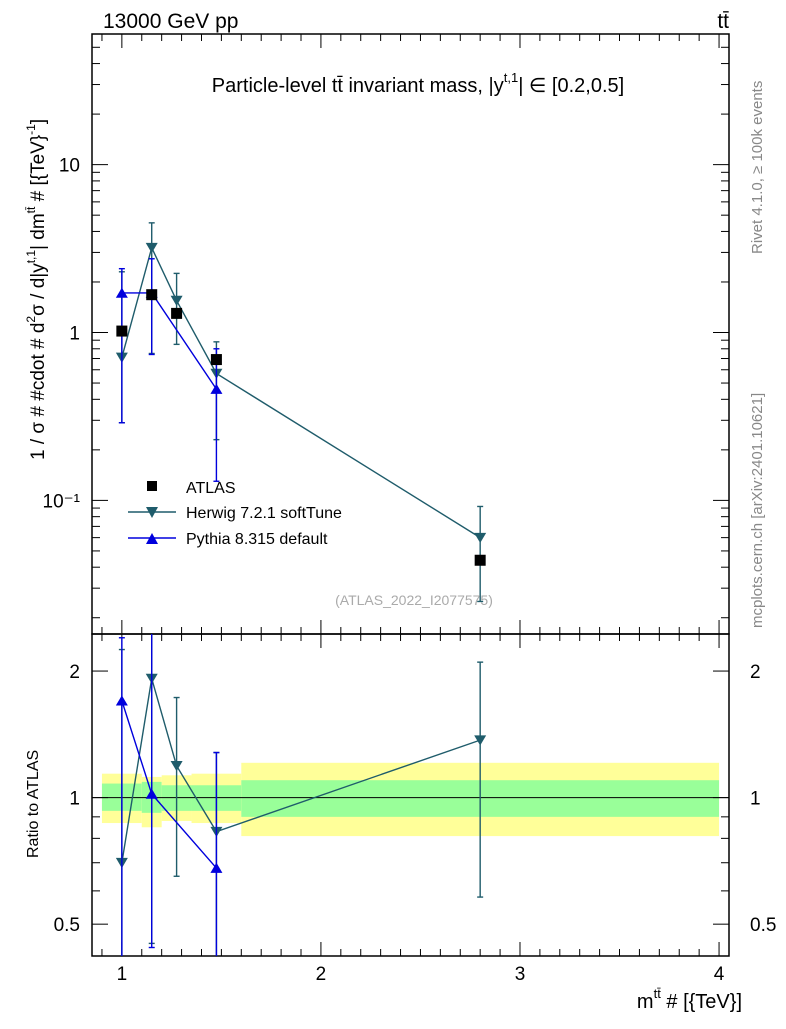 This screenshot has height=1029, width=786. Describe the element at coordinates (321, 974) in the screenshot. I see `x-tick-label: 2` at that location.